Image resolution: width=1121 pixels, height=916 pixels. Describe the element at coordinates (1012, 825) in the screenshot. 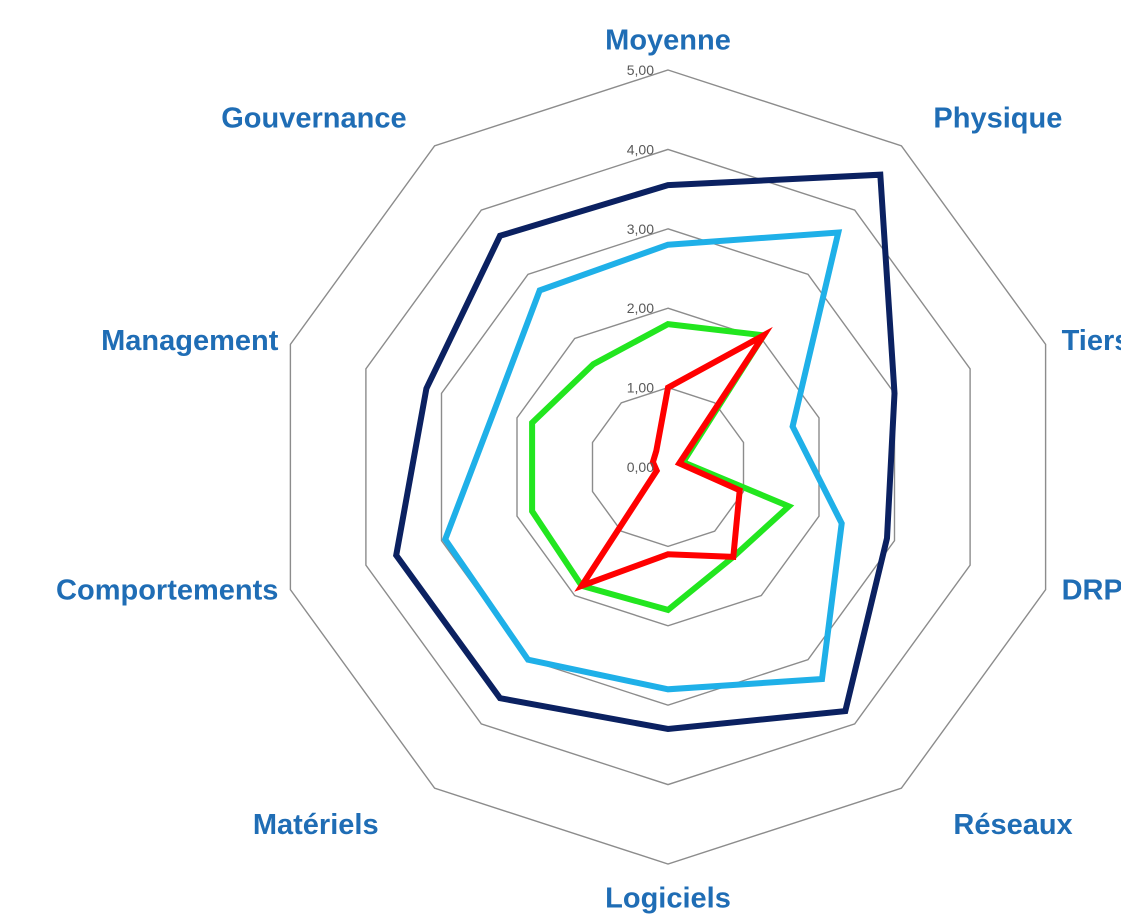

I see `category-label: Réseaux` at that location.